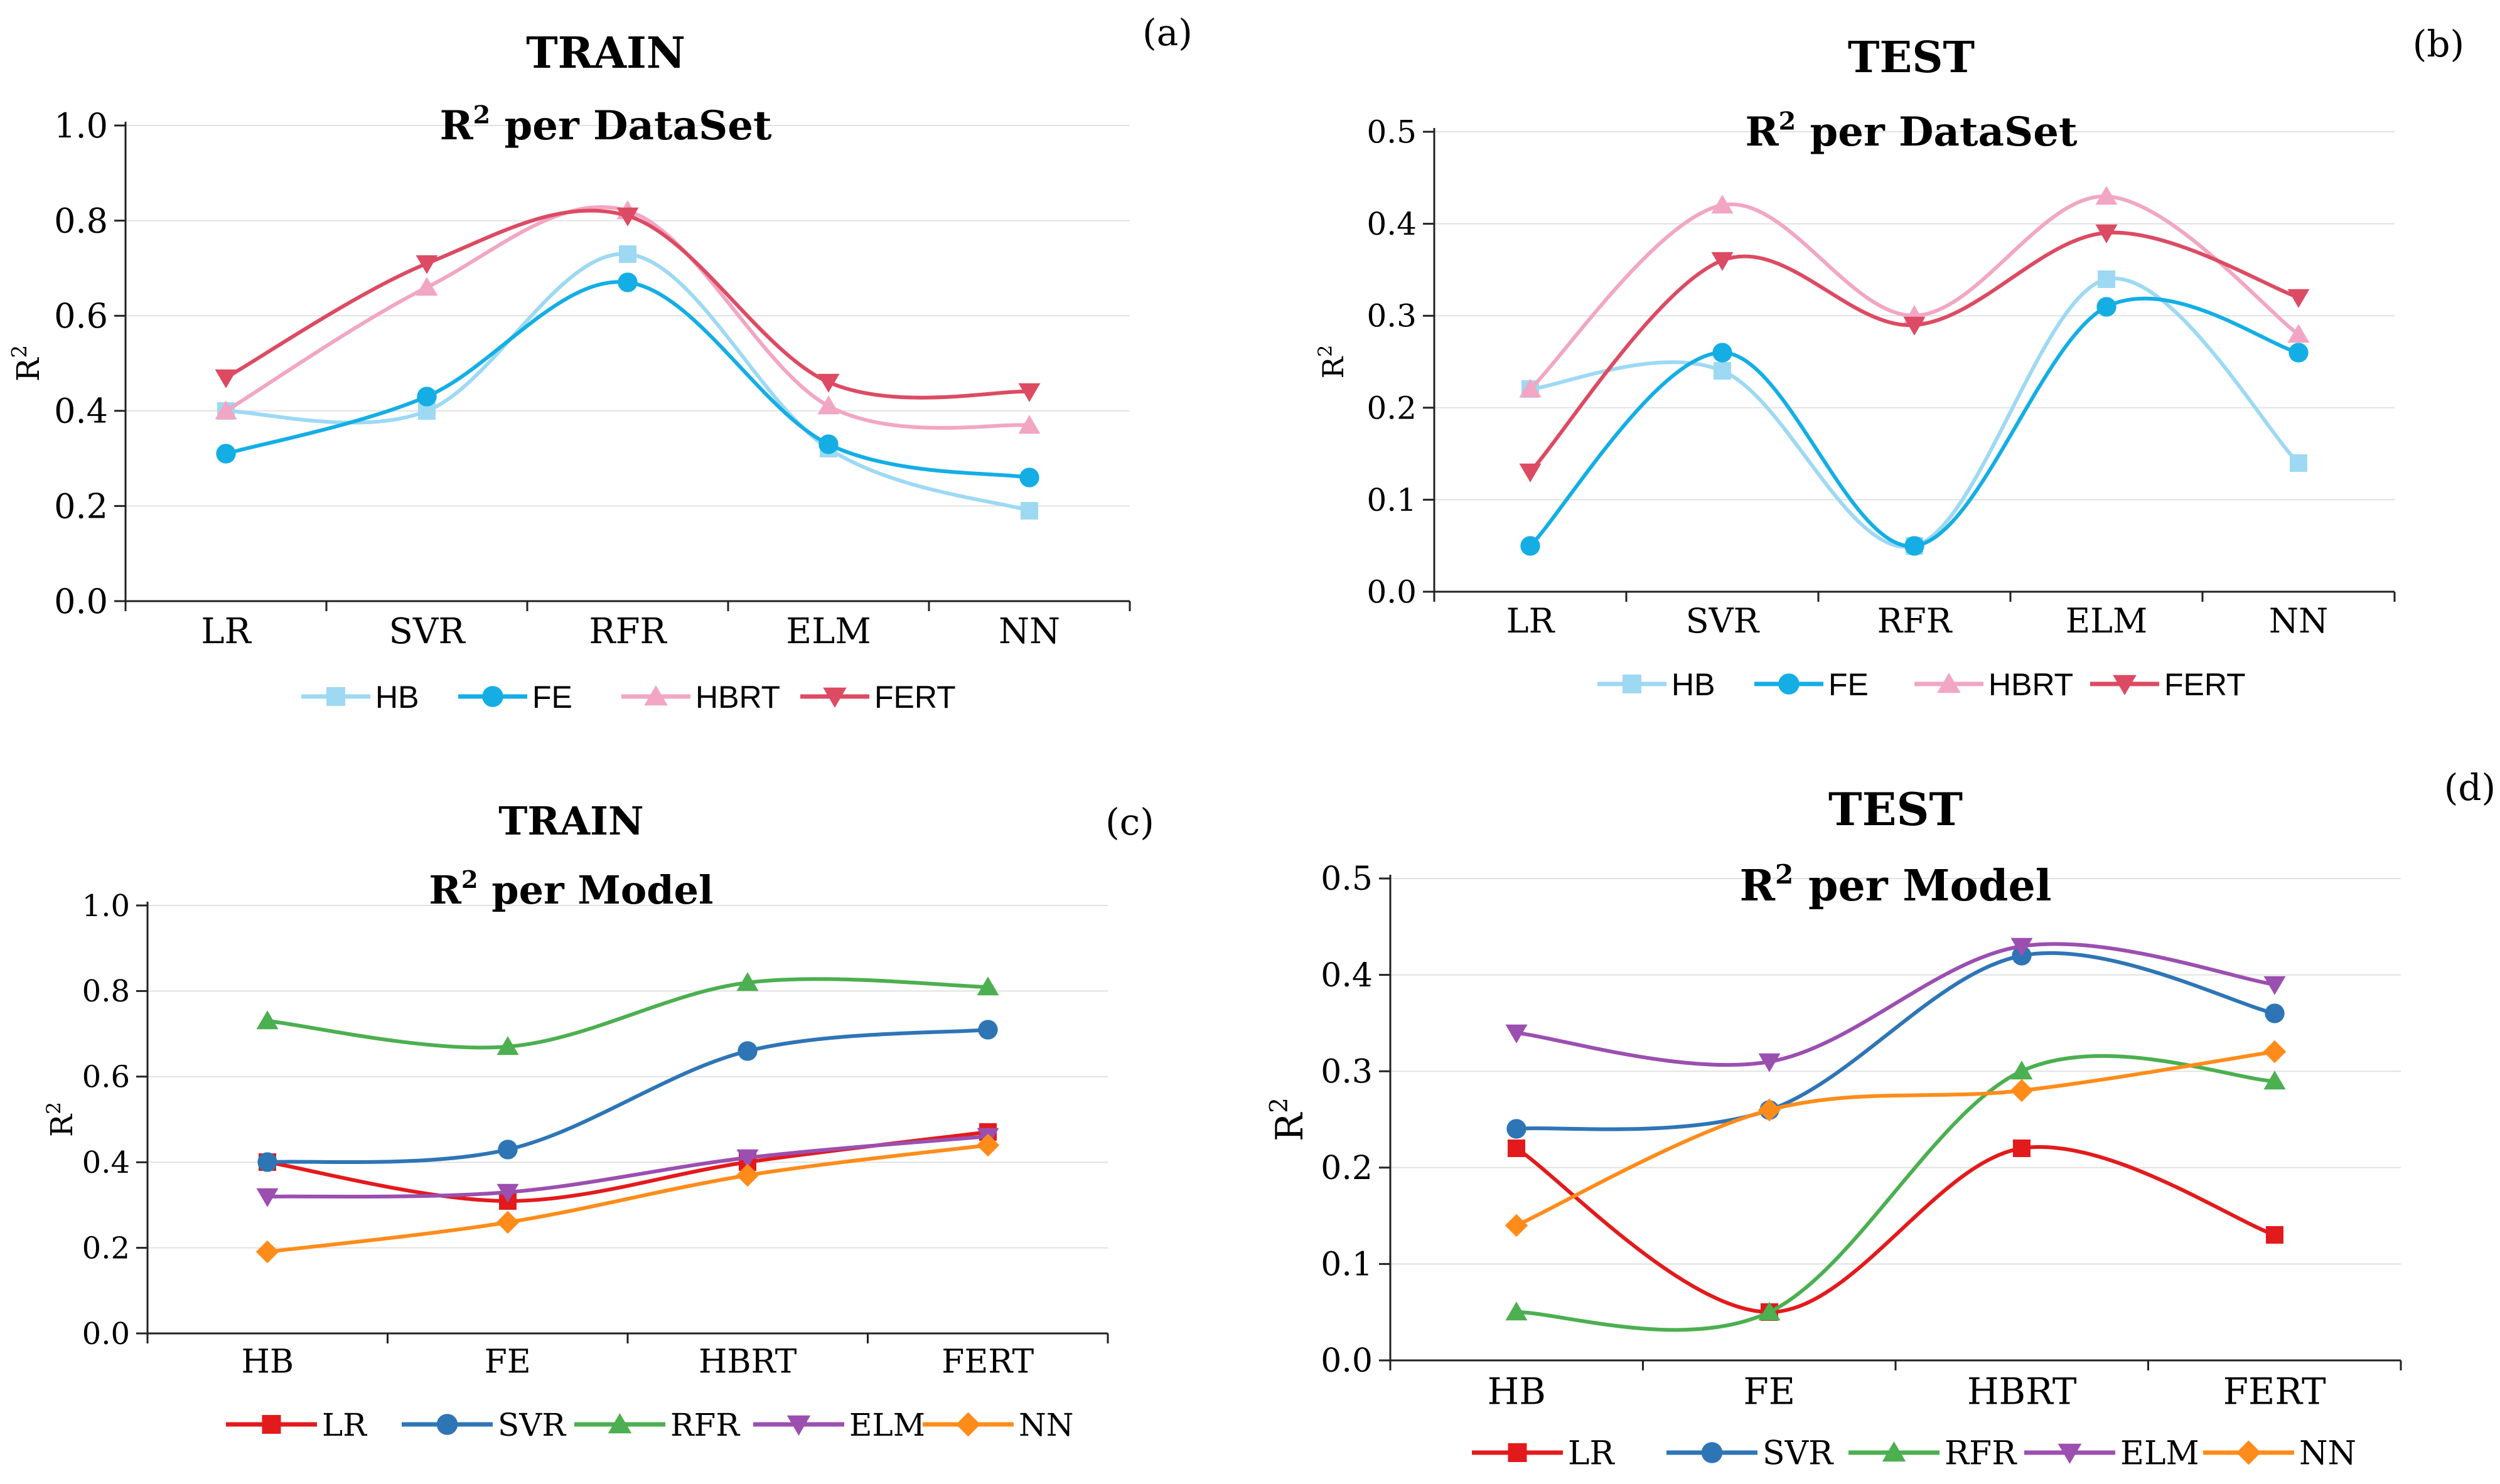  Describe the element at coordinates (705, 1425) in the screenshot. I see `legend-label-rfr: RFR` at that location.